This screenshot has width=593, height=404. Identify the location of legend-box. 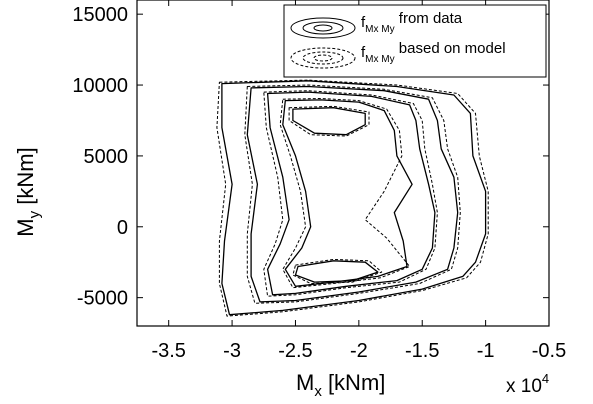
(415, 41).